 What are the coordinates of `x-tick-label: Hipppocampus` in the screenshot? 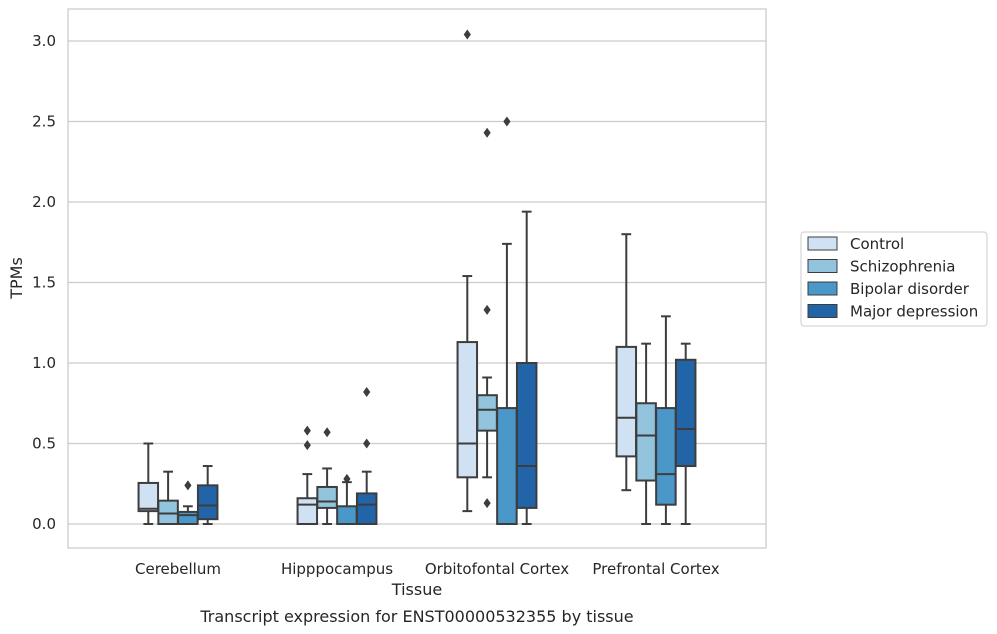 It's located at (337, 569).